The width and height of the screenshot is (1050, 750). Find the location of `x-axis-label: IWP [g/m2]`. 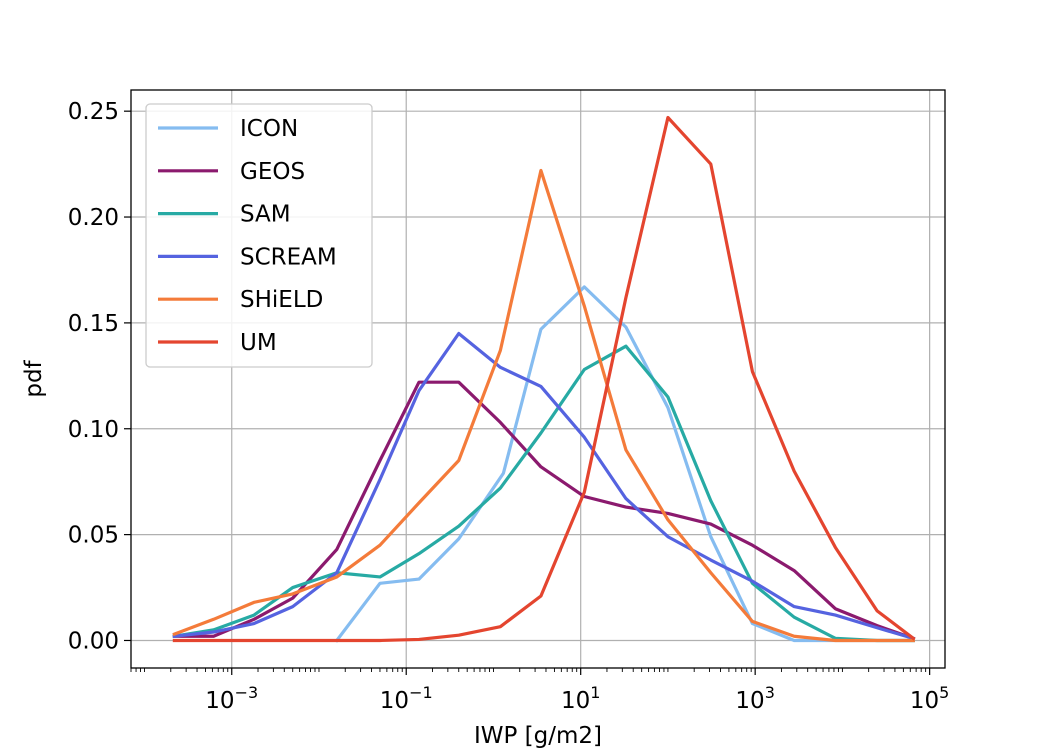

x-axis-label: IWP [g/m2] is located at coordinates (538, 736).